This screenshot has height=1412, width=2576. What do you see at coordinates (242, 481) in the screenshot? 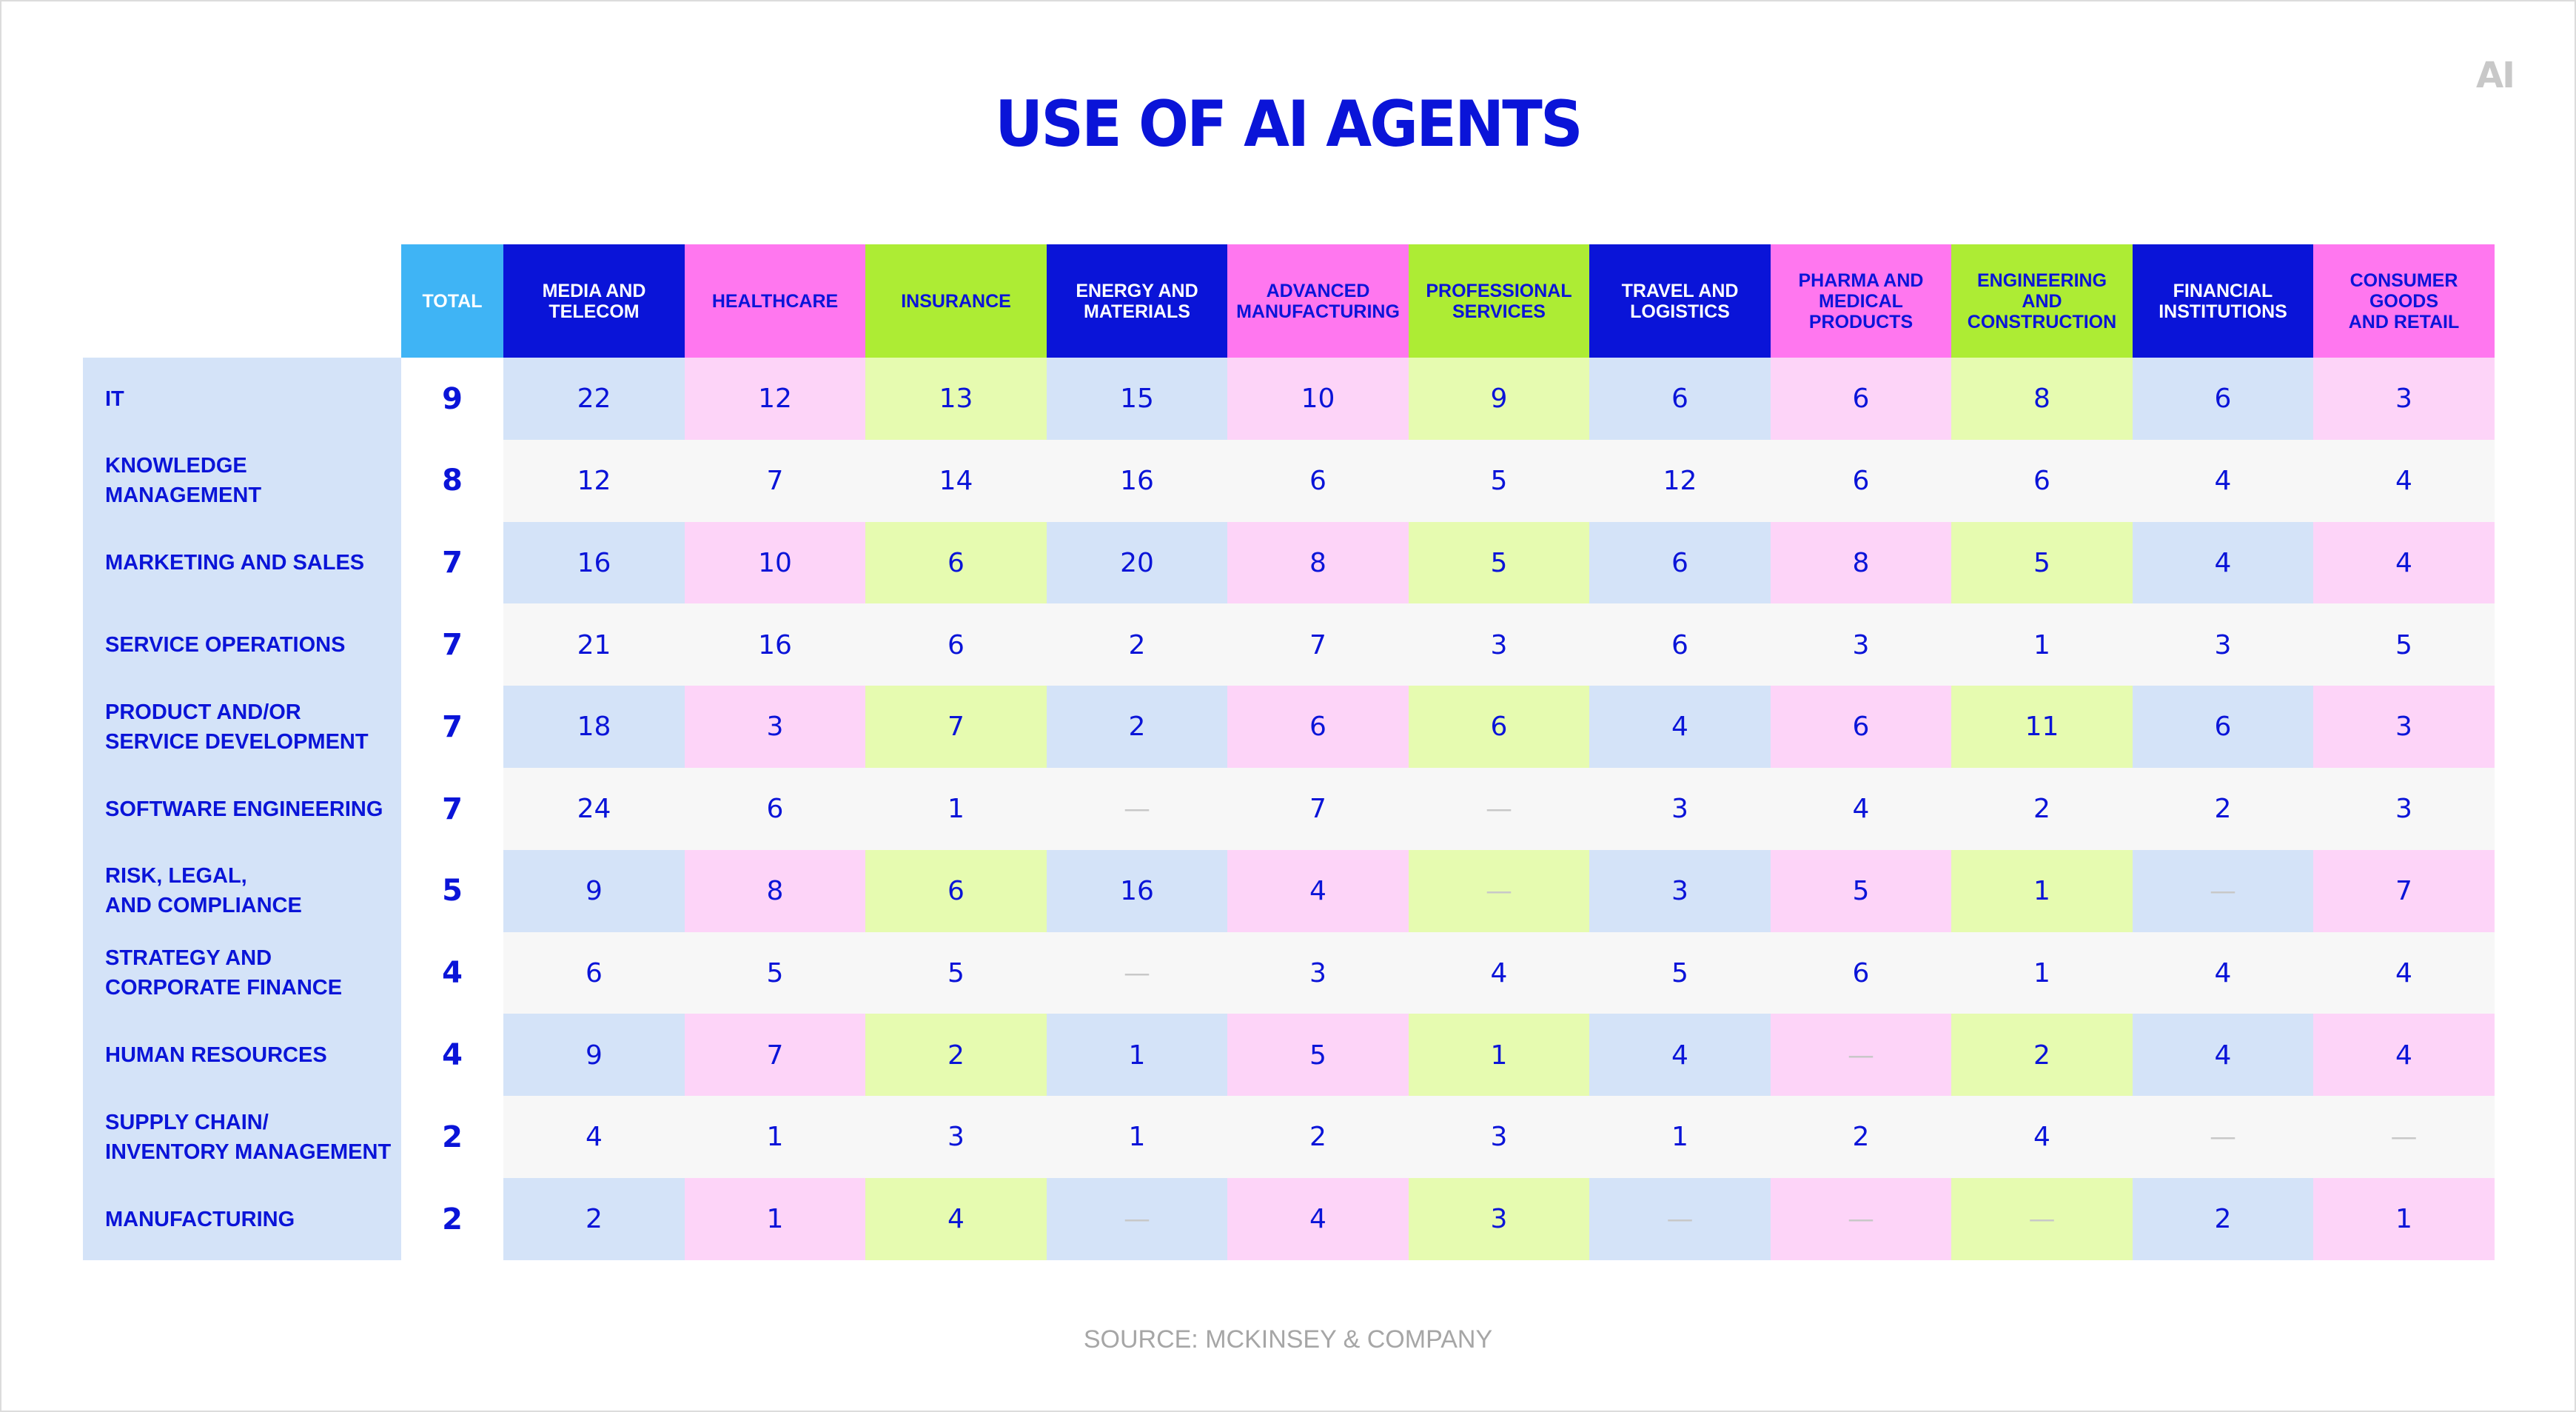
I see `row-label: KNOWLEDGE MANAGEMENT` at bounding box center [242, 481].